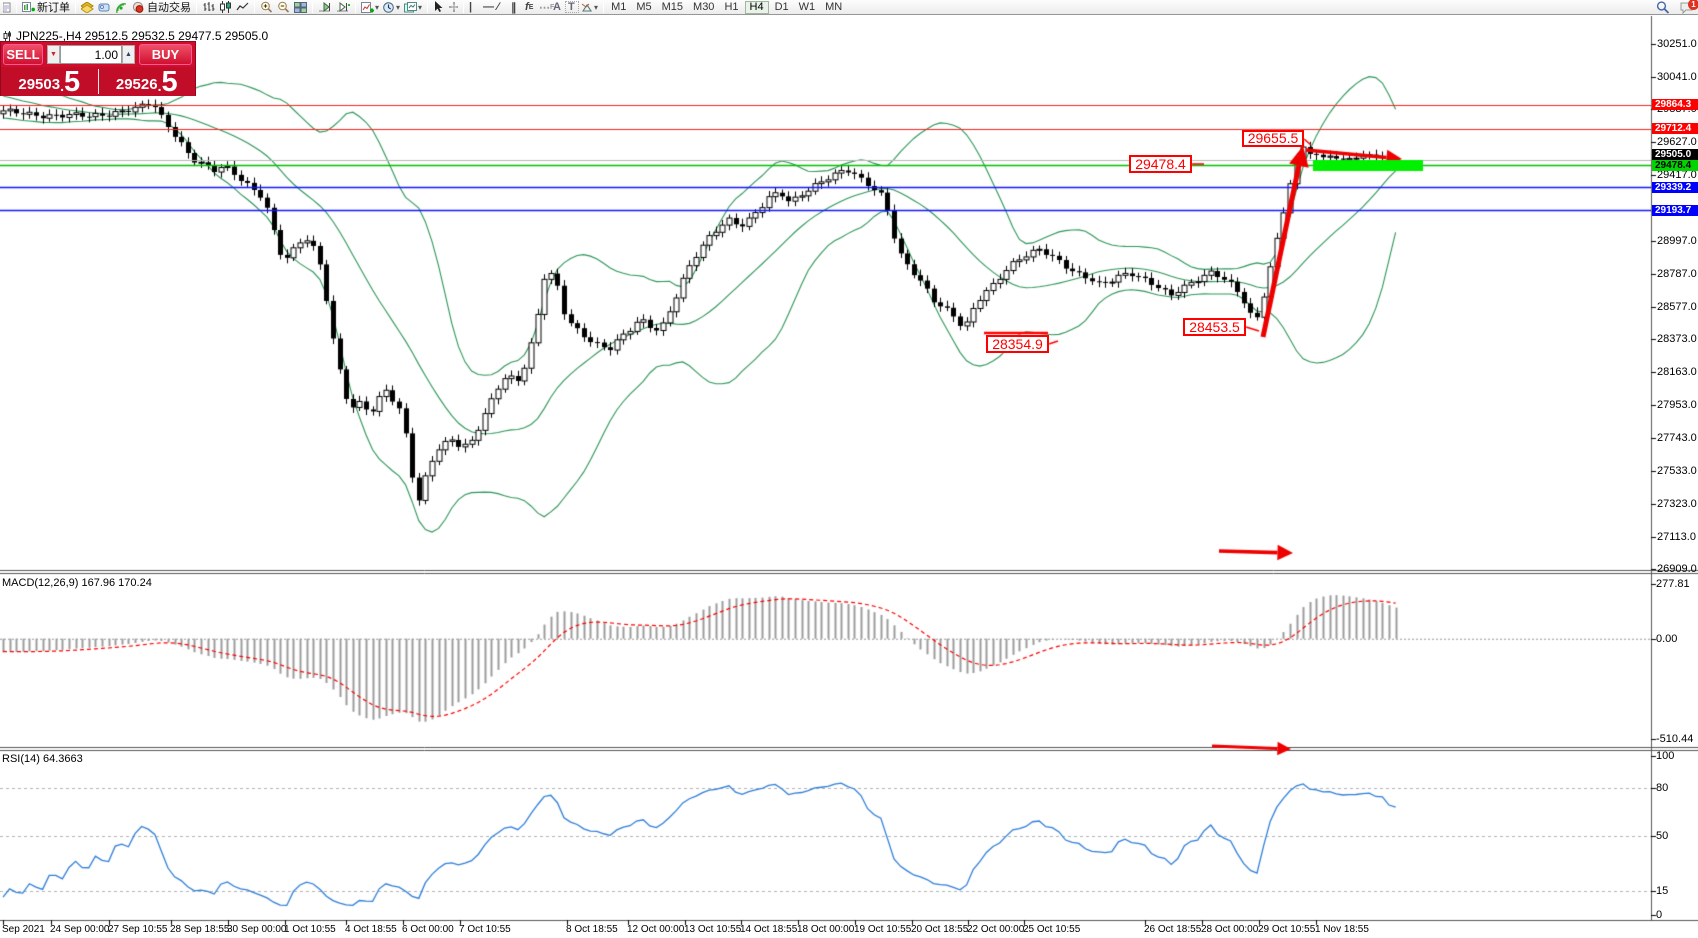 This screenshot has width=1698, height=938. Describe the element at coordinates (208, 7) in the screenshot. I see `bar-chart-type-icon` at that location.